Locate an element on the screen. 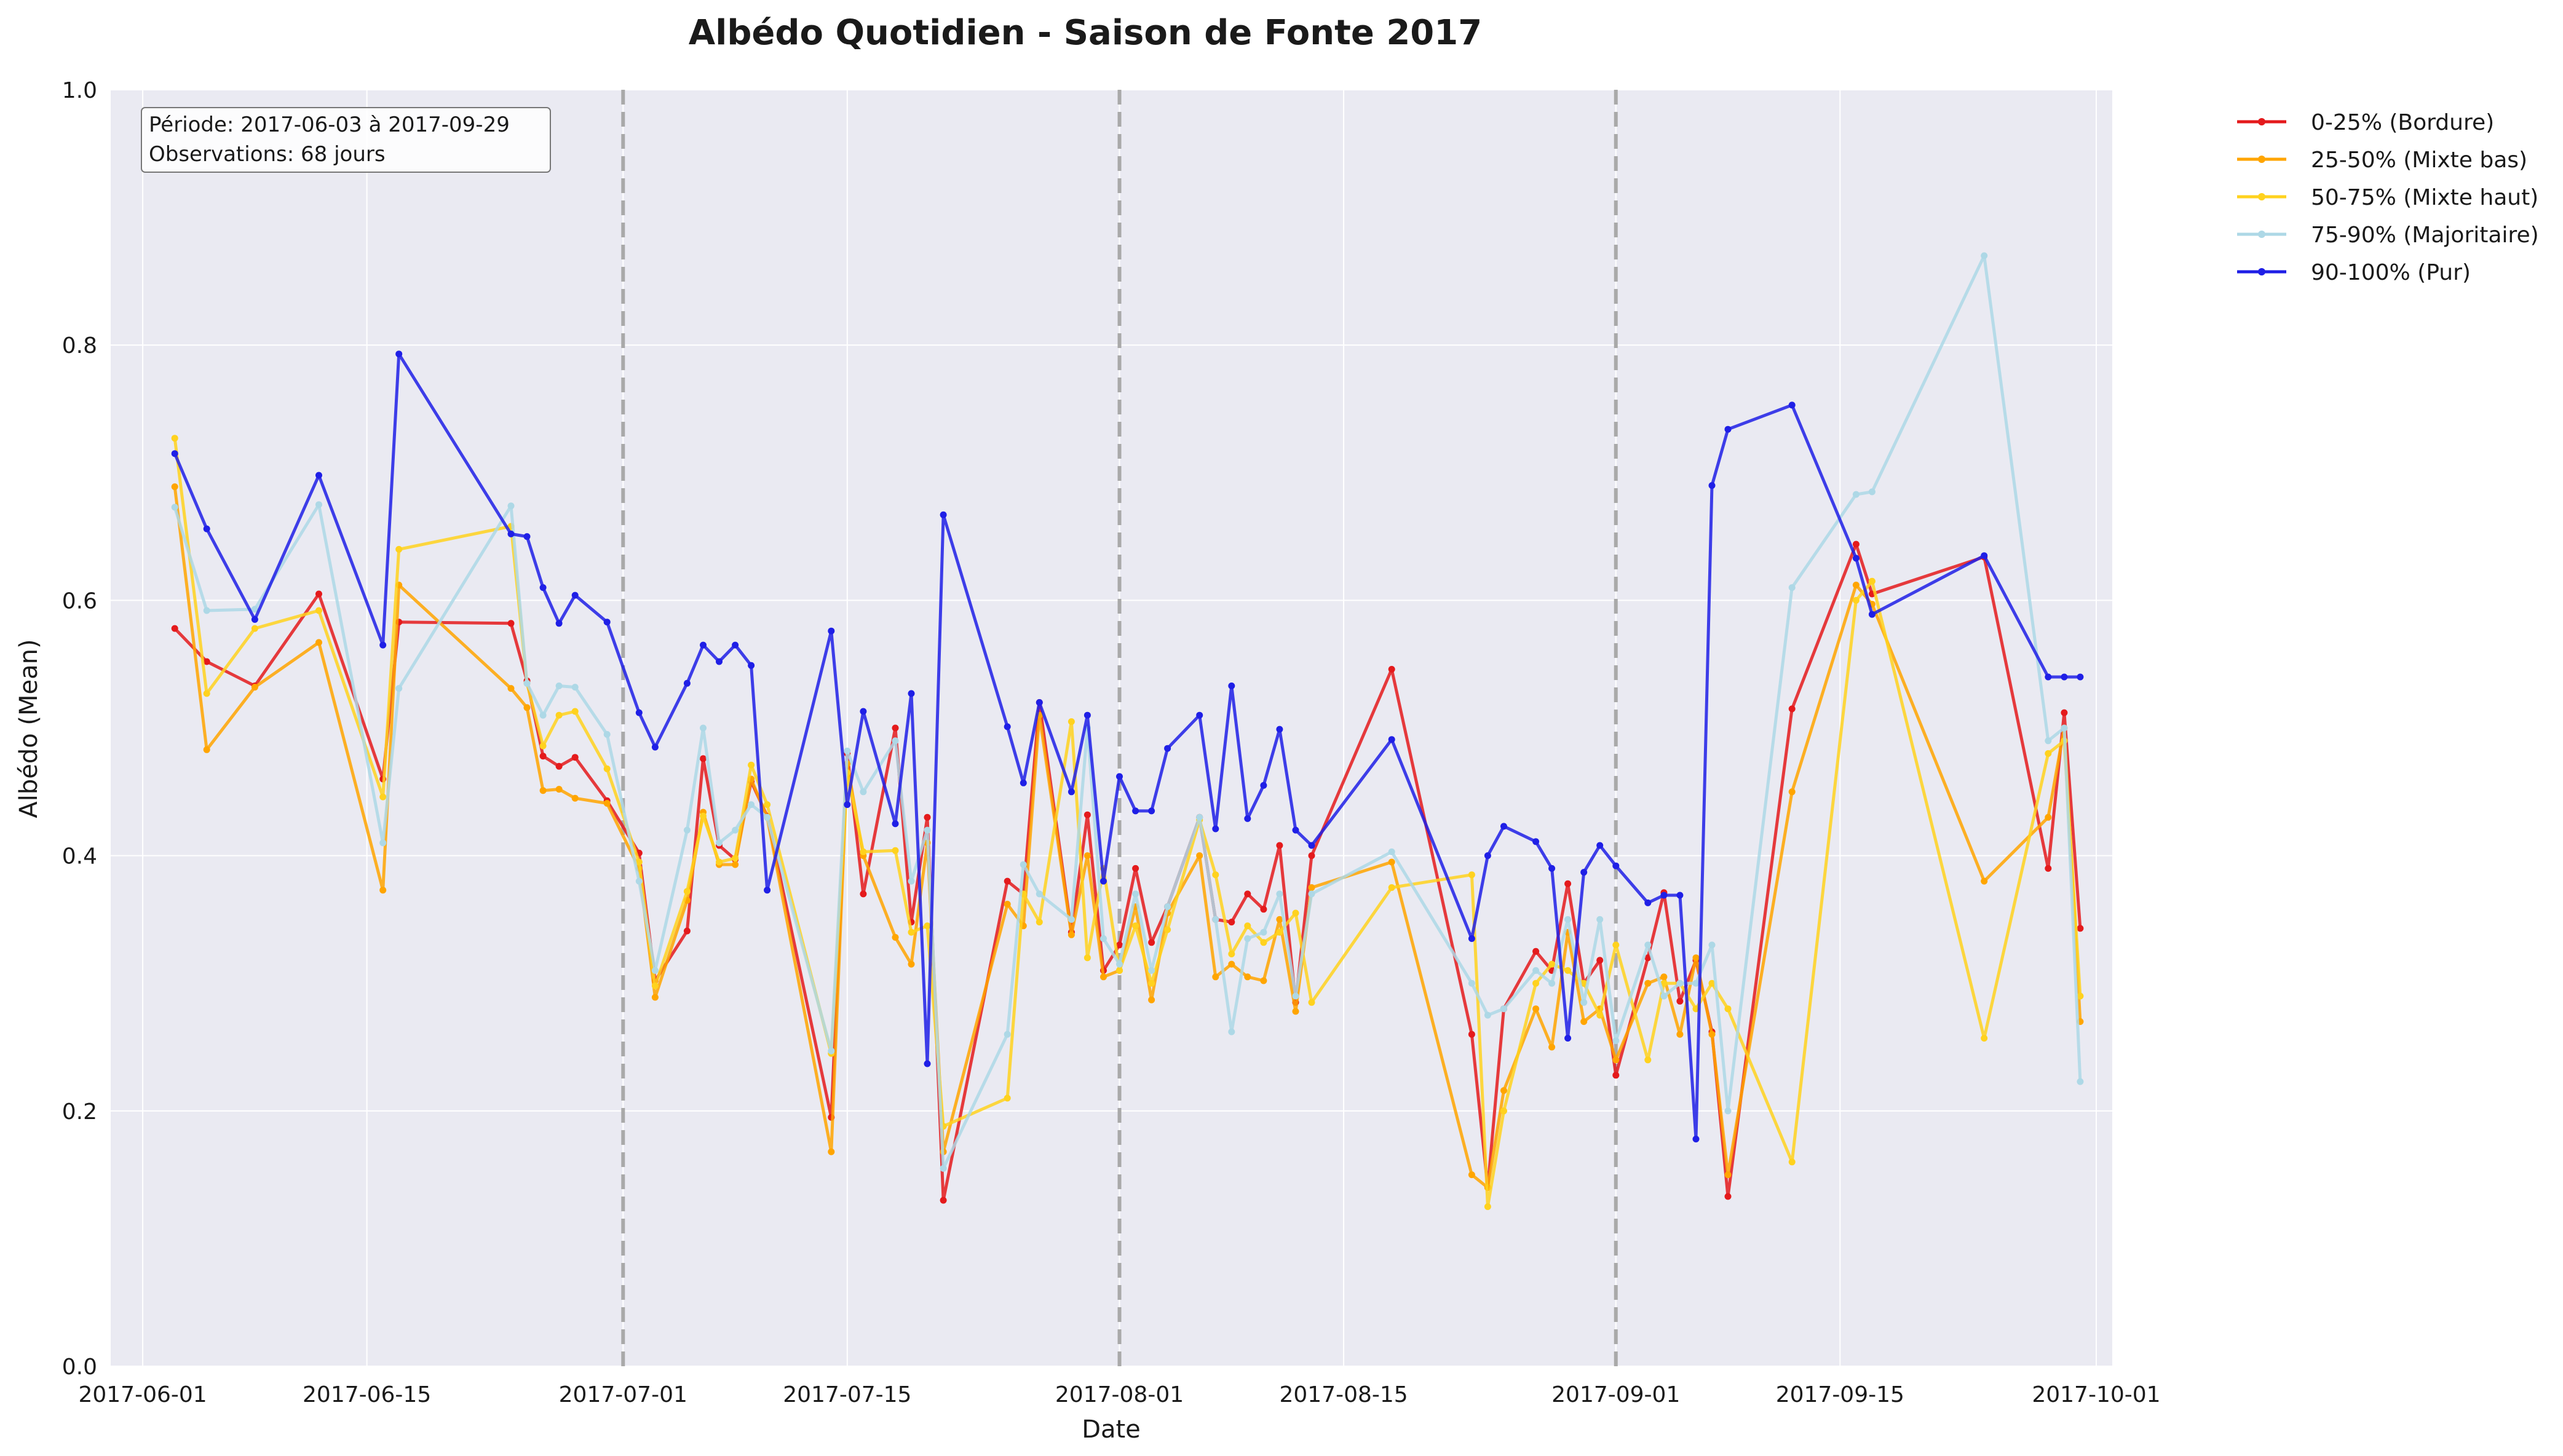 The image size is (2563, 1456). legend-item: 75-90% (Majoritaire) is located at coordinates (2388, 236).